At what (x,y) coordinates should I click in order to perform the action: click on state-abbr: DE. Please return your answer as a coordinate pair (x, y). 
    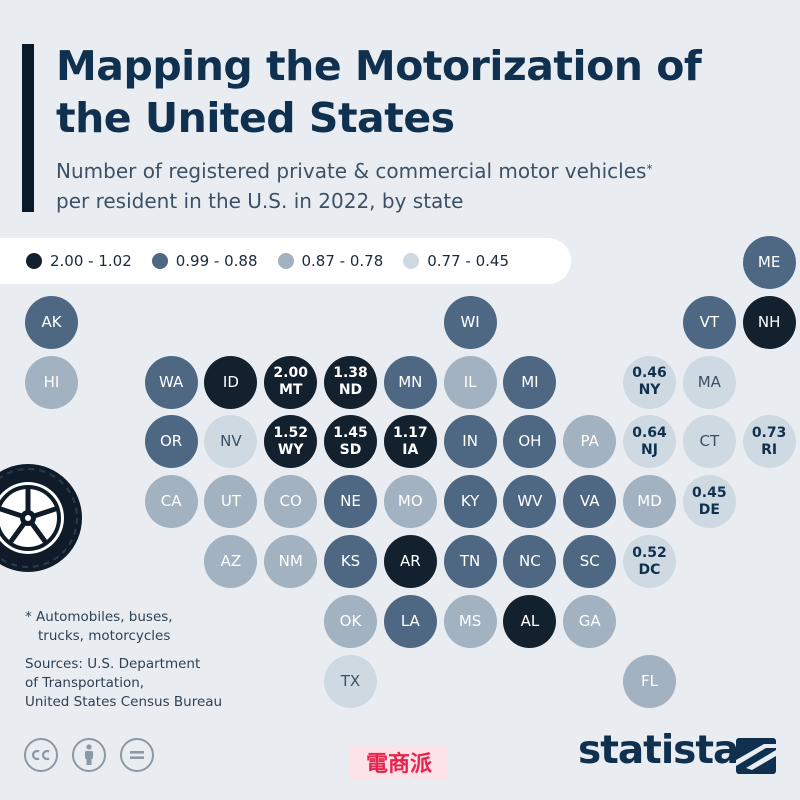
    Looking at the image, I should click on (709, 509).